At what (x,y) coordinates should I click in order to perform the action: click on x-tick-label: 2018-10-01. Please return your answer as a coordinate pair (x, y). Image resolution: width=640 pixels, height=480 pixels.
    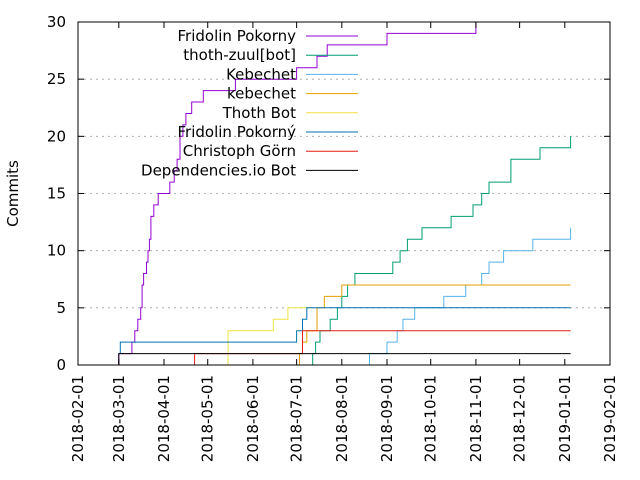
    Looking at the image, I should click on (431, 418).